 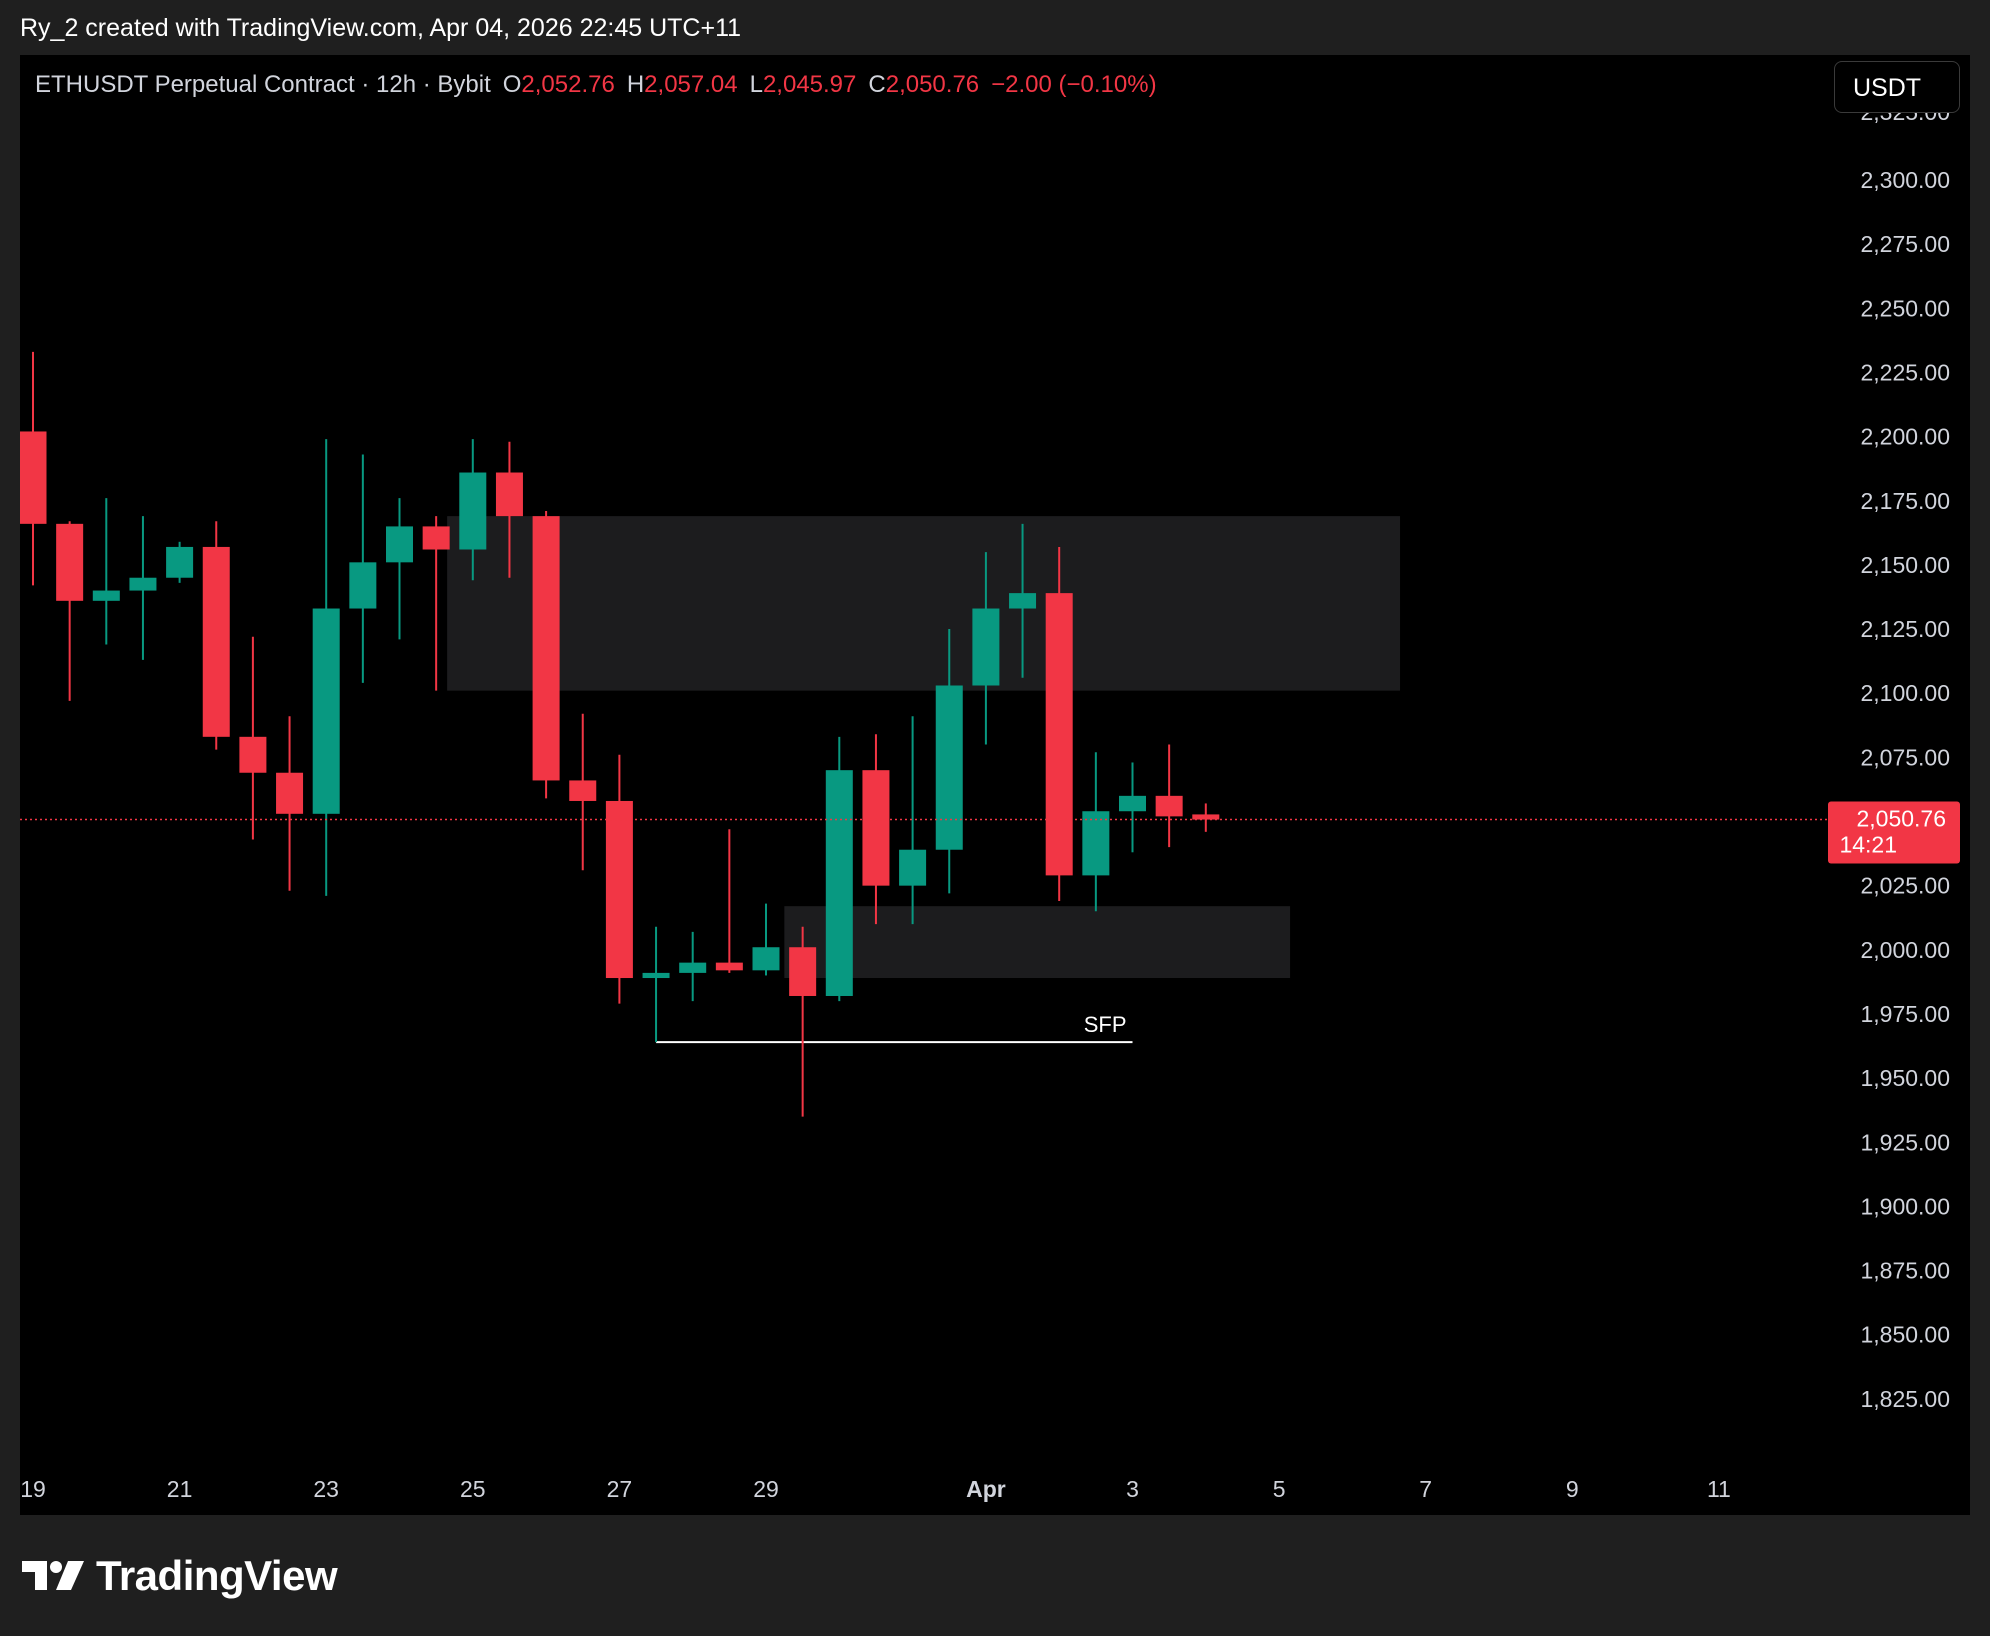 I want to click on price-tick-label: 2,100.00, so click(x=1905, y=693).